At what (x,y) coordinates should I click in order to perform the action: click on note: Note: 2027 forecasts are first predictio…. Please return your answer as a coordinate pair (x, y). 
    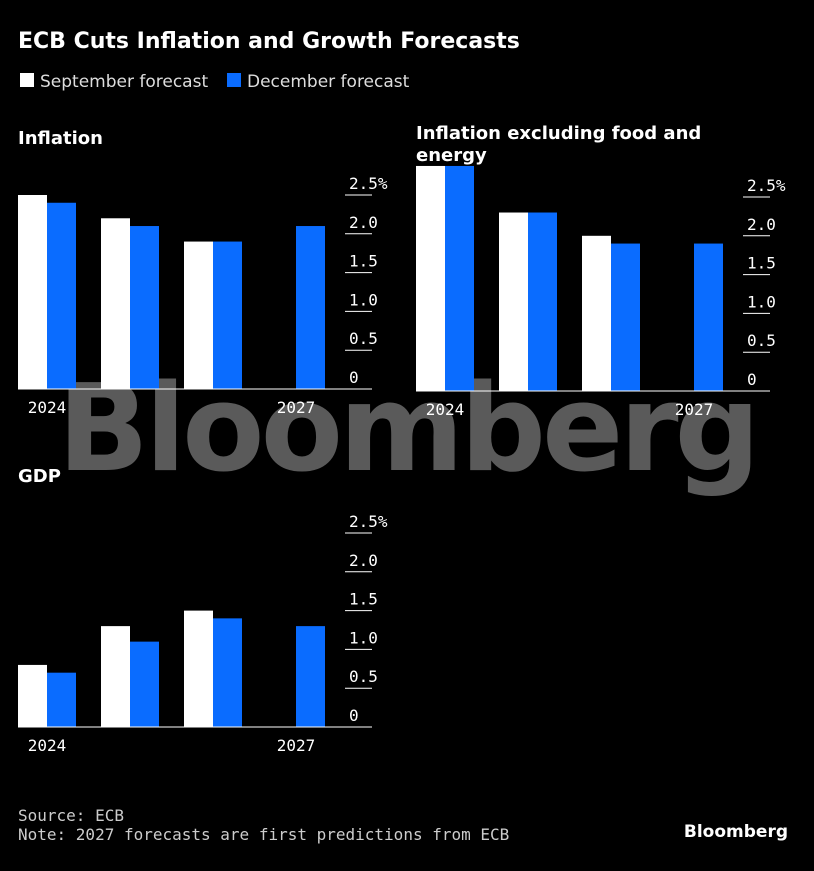
    Looking at the image, I should click on (263, 834).